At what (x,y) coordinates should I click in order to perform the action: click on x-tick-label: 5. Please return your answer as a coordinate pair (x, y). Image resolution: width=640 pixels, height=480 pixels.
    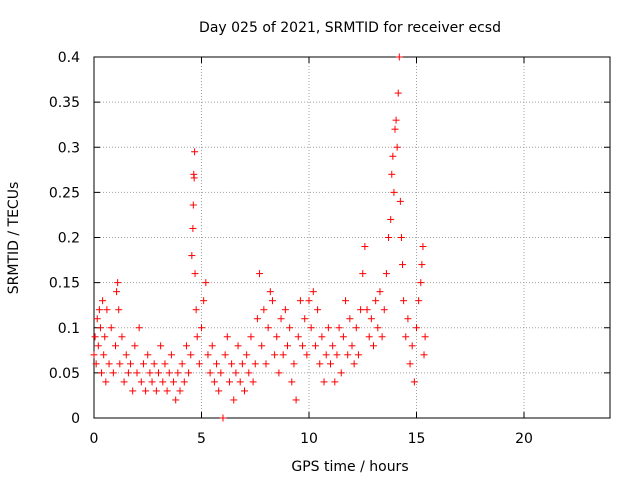
    Looking at the image, I should click on (201, 439).